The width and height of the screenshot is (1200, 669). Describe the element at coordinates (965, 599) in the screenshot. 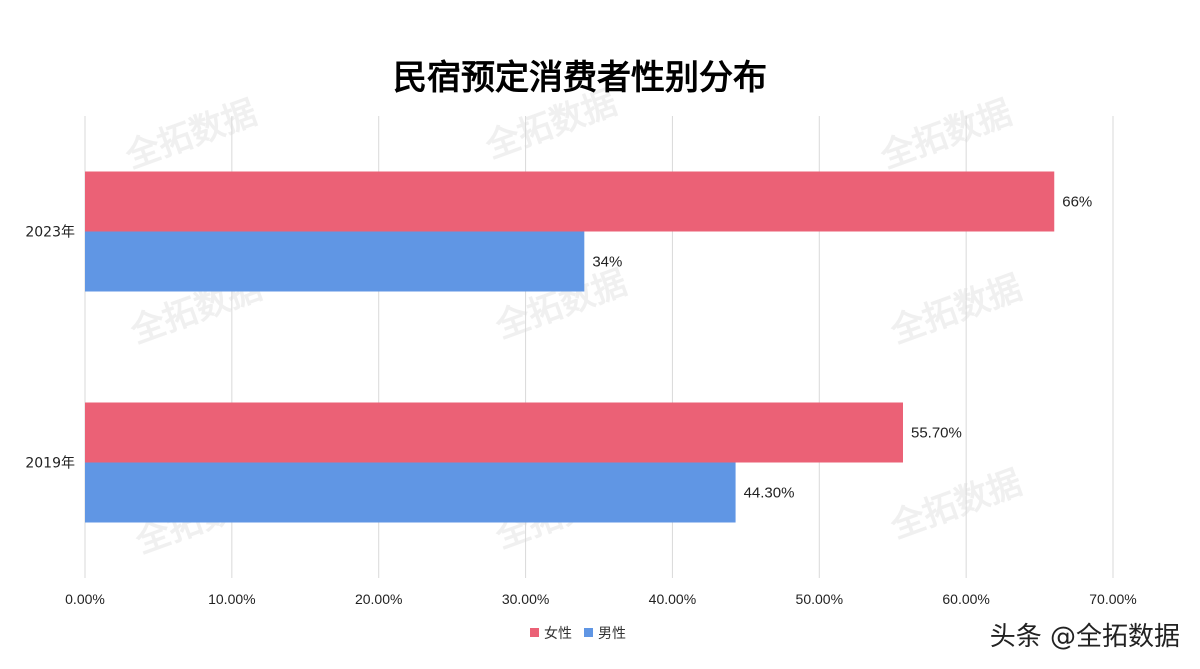

I see `x-tick-label: 60.00%` at that location.